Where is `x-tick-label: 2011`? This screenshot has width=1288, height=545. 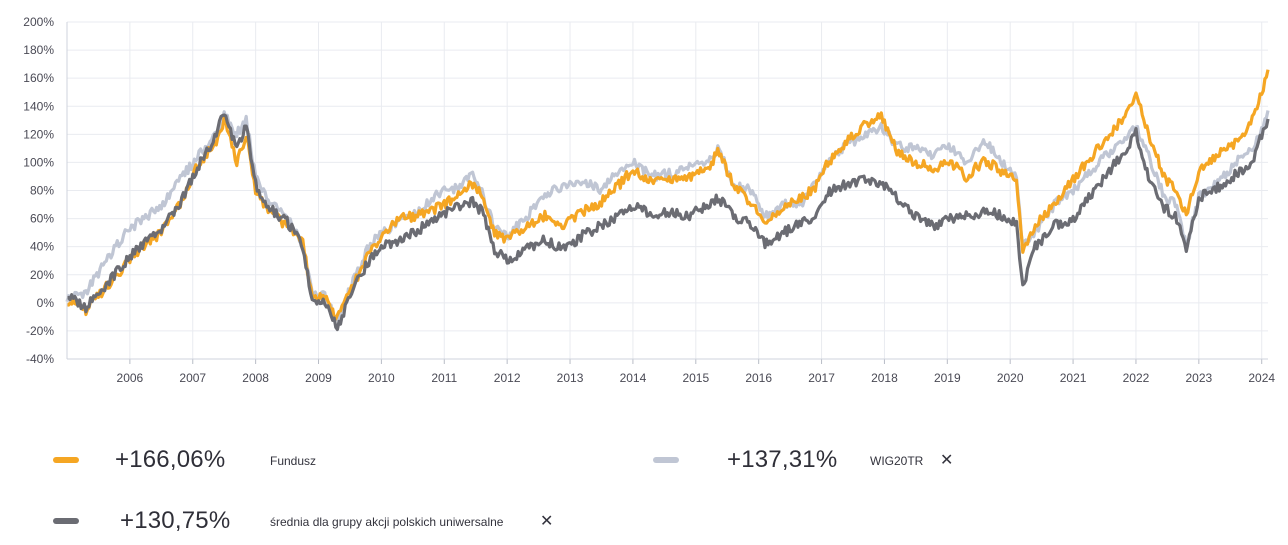
x-tick-label: 2011 is located at coordinates (444, 378).